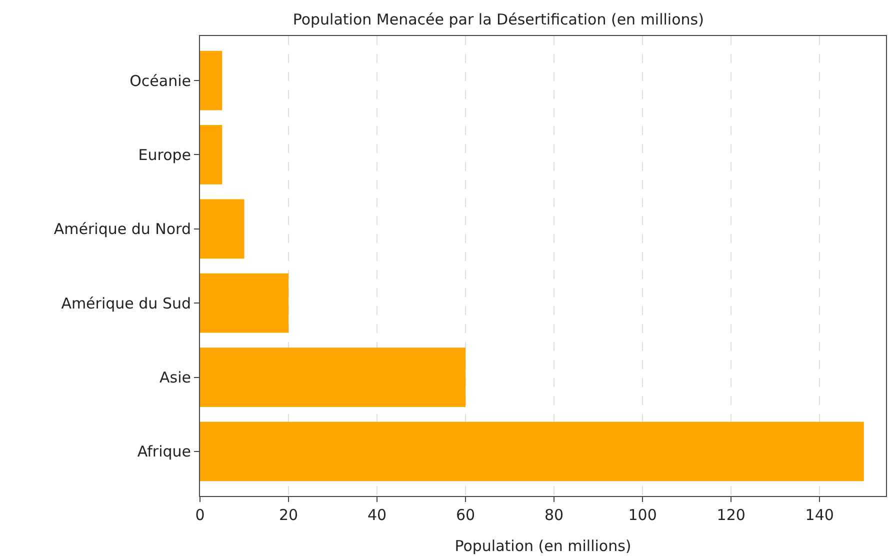 This screenshot has width=890, height=556. What do you see at coordinates (175, 377) in the screenshot?
I see `y-tick-label: Asie` at bounding box center [175, 377].